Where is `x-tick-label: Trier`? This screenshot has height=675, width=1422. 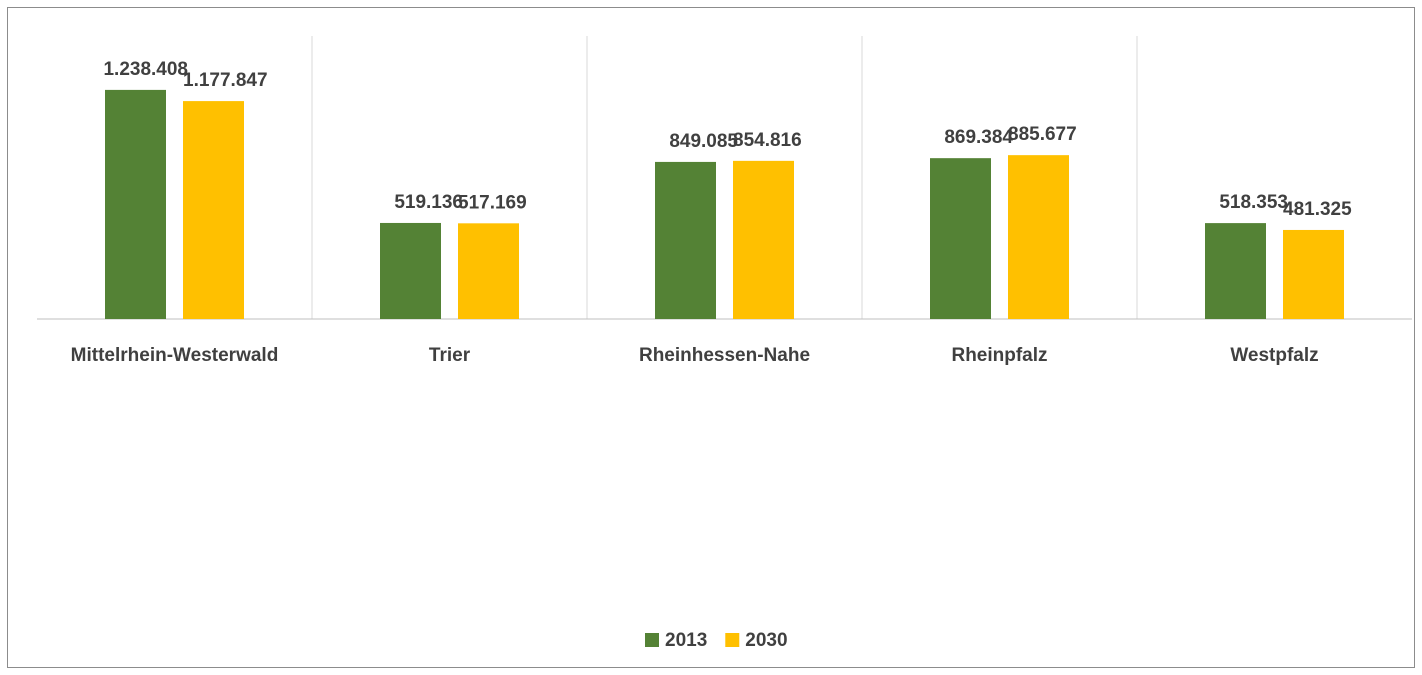 x-tick-label: Trier is located at coordinates (449, 355).